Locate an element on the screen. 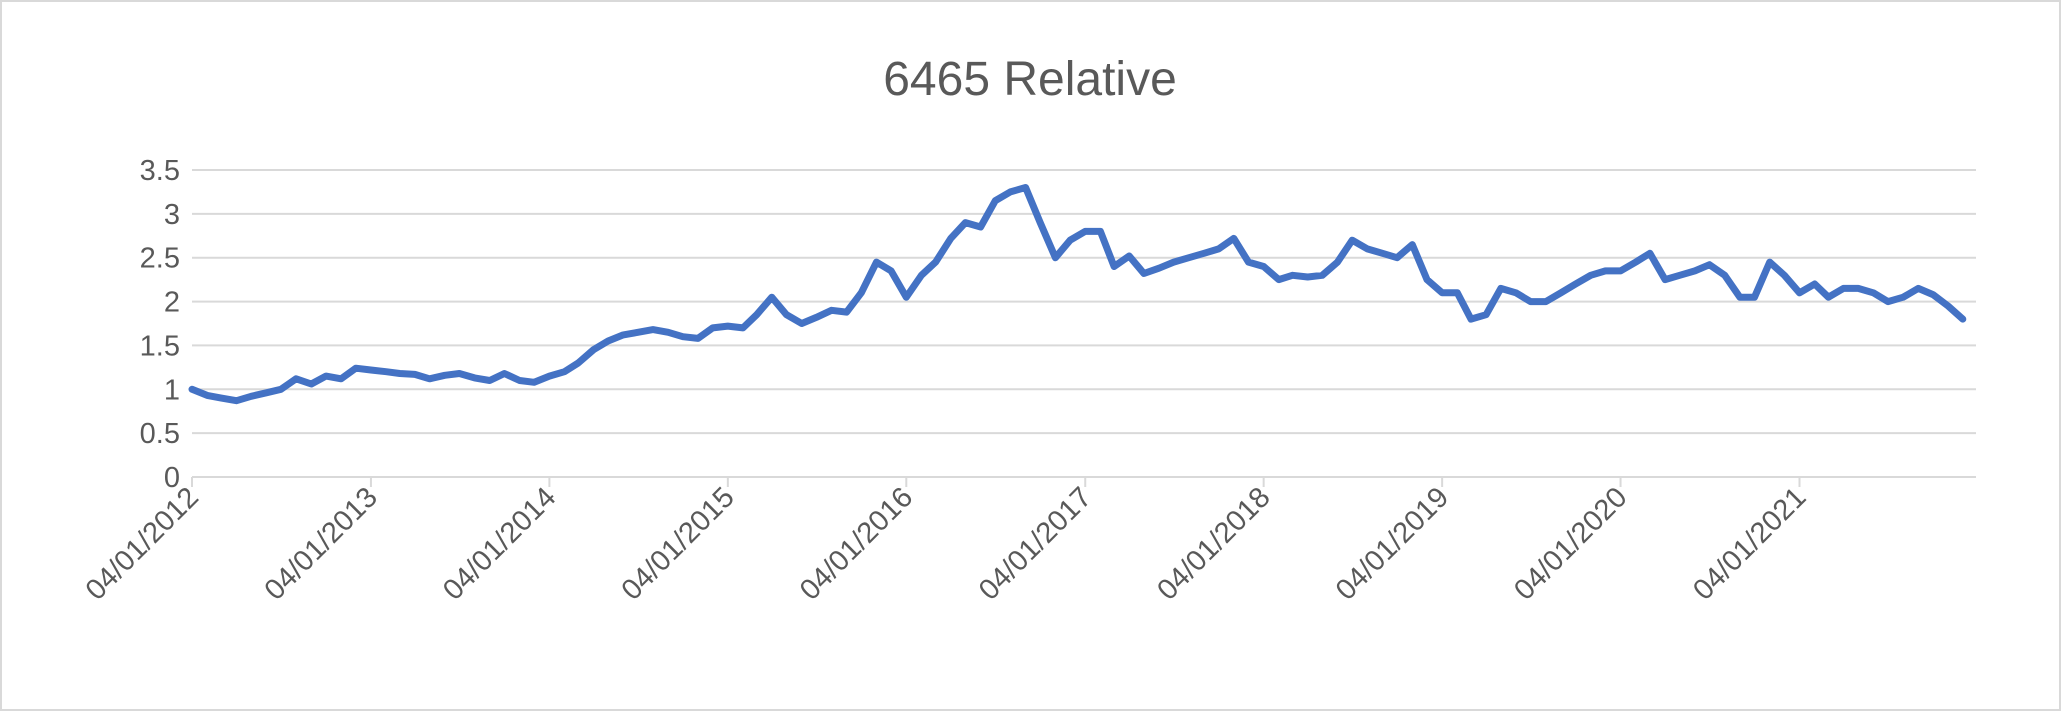  y-tick-label: 1 is located at coordinates (172, 390).